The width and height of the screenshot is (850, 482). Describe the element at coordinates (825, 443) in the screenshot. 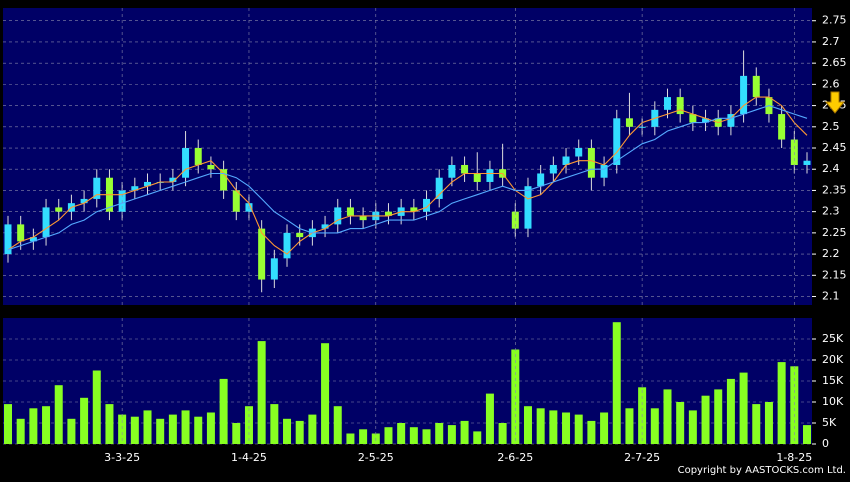

I see `y-tick-label: 0` at that location.